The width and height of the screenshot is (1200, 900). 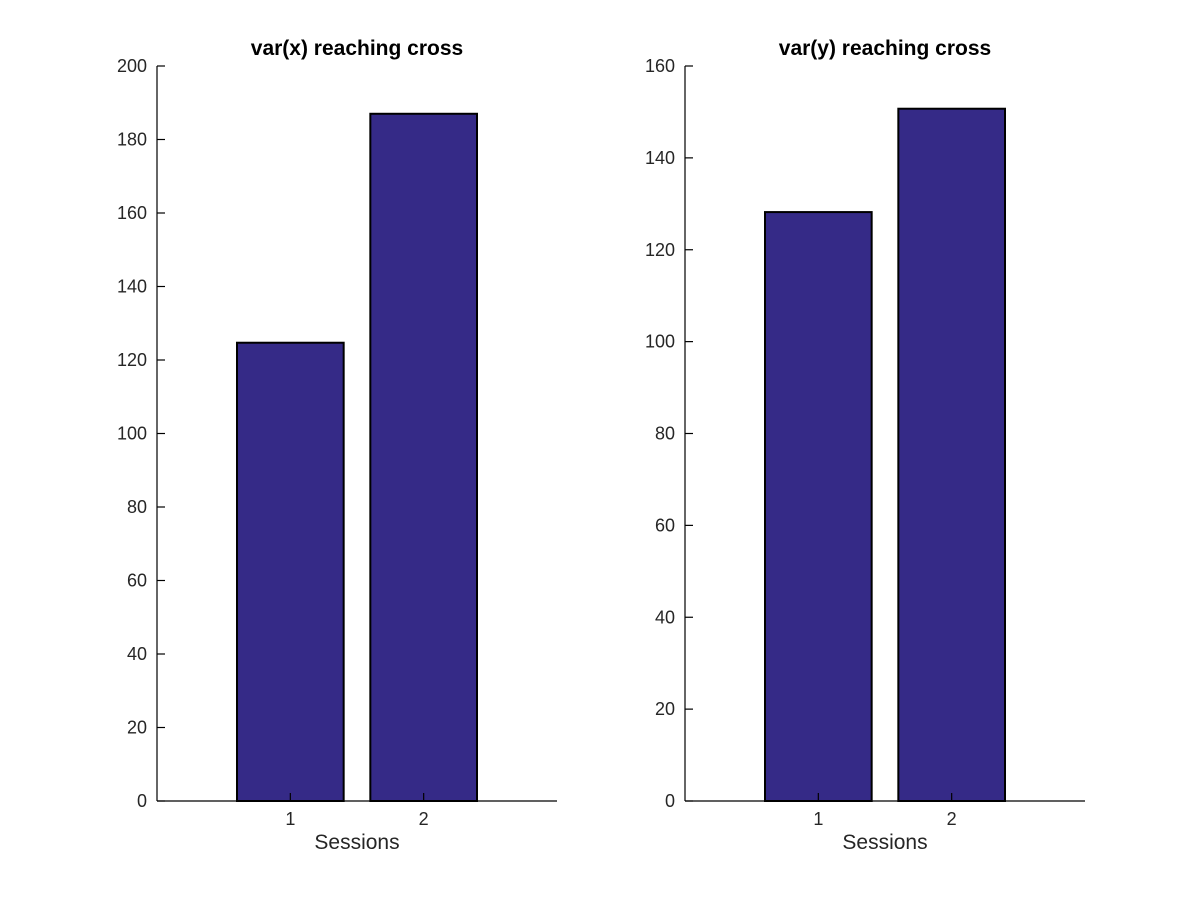 I want to click on chart-title: var(x) reaching cross, so click(x=357, y=48).